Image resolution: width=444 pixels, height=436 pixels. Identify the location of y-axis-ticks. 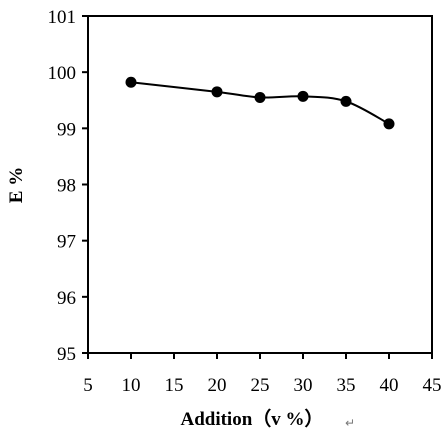
(85, 184).